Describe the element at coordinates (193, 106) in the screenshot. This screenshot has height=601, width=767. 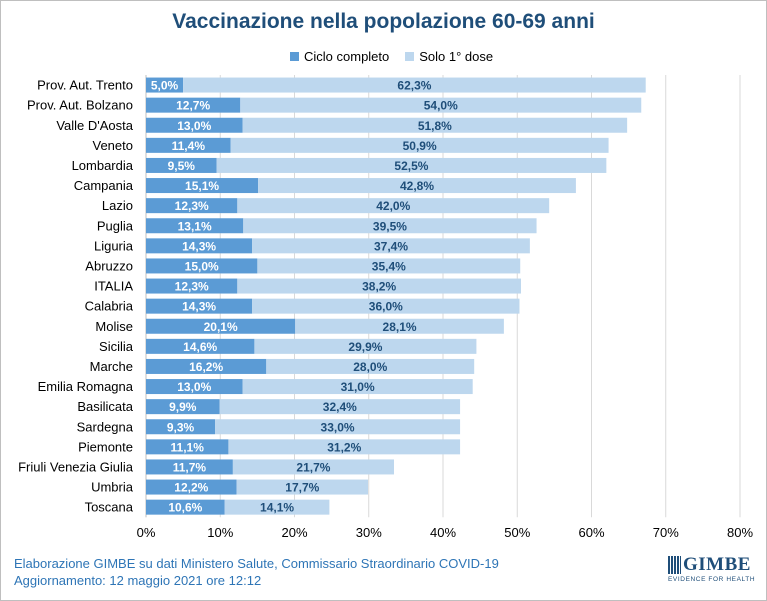
I see `data-label-ciclo-completo: 12,7%` at that location.